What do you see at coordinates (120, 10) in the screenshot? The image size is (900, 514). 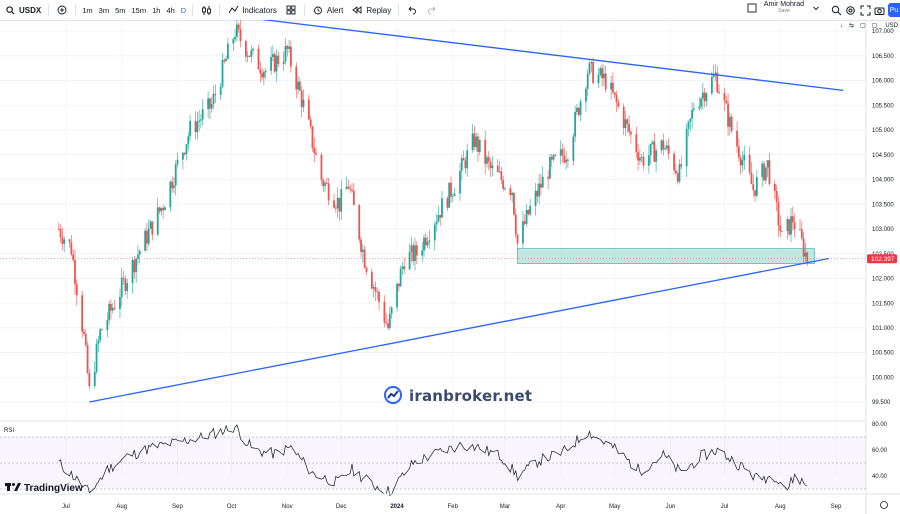 I see `timeframe-button: 5m` at bounding box center [120, 10].